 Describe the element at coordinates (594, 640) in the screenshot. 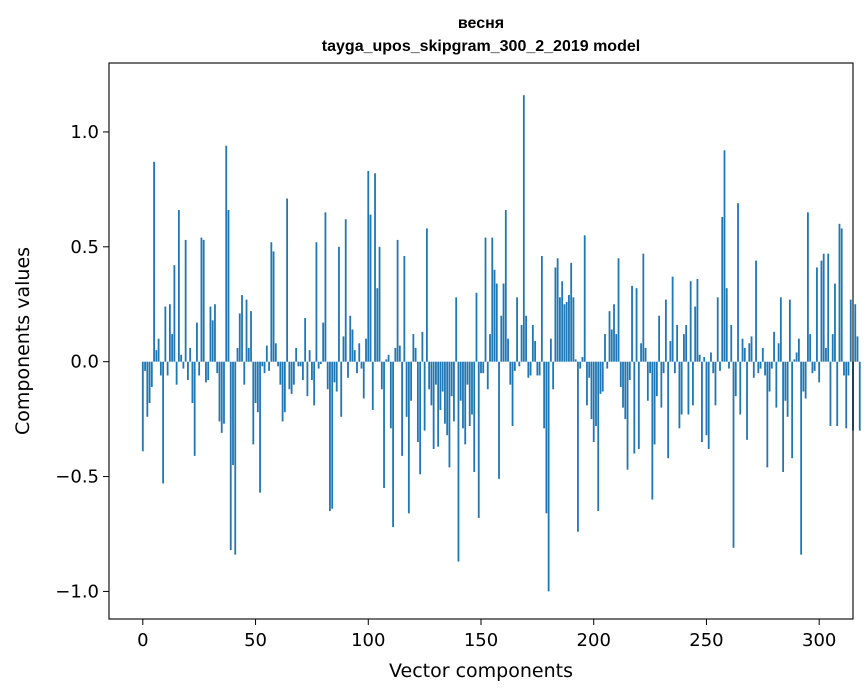

I see `x-tick-label: 200` at that location.